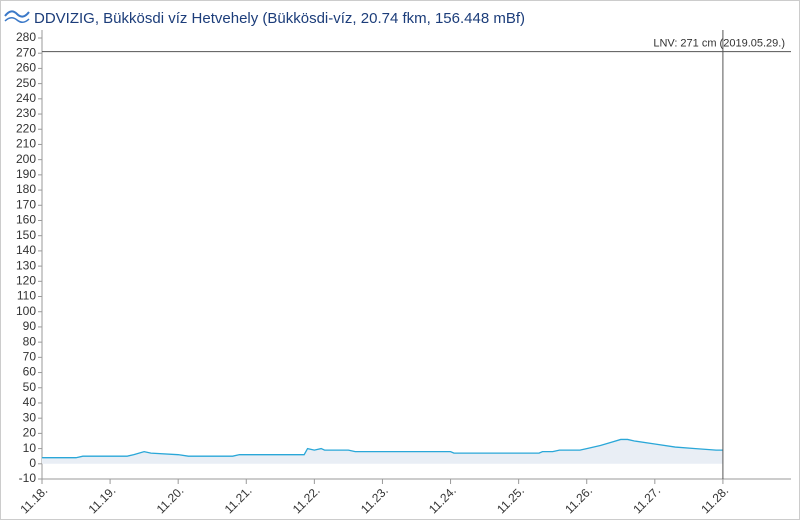 This screenshot has height=525, width=800. I want to click on x-tick-label: 11.27., so click(646, 499).